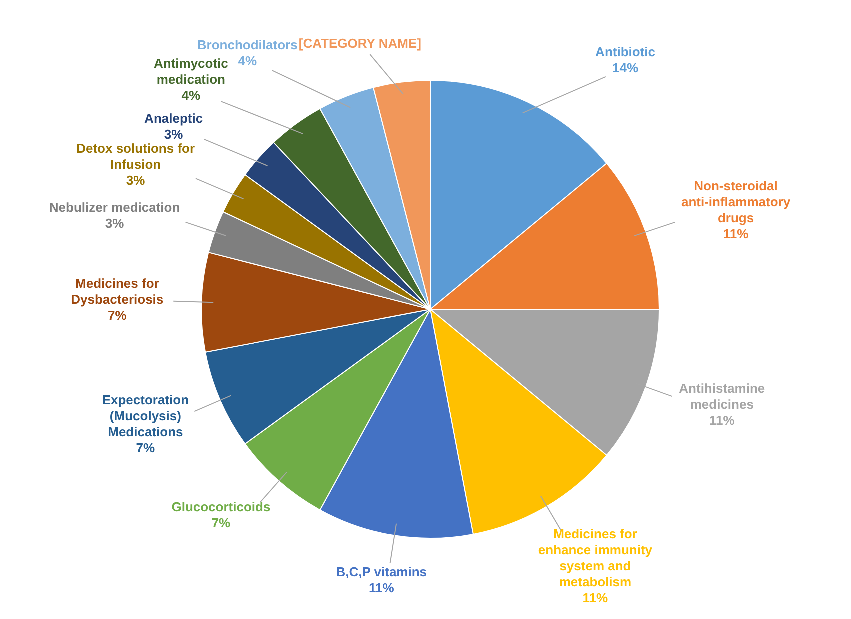 Image resolution: width=851 pixels, height=619 pixels. What do you see at coordinates (382, 572) in the screenshot?
I see `slice-label: B,C,P vitamins` at bounding box center [382, 572].